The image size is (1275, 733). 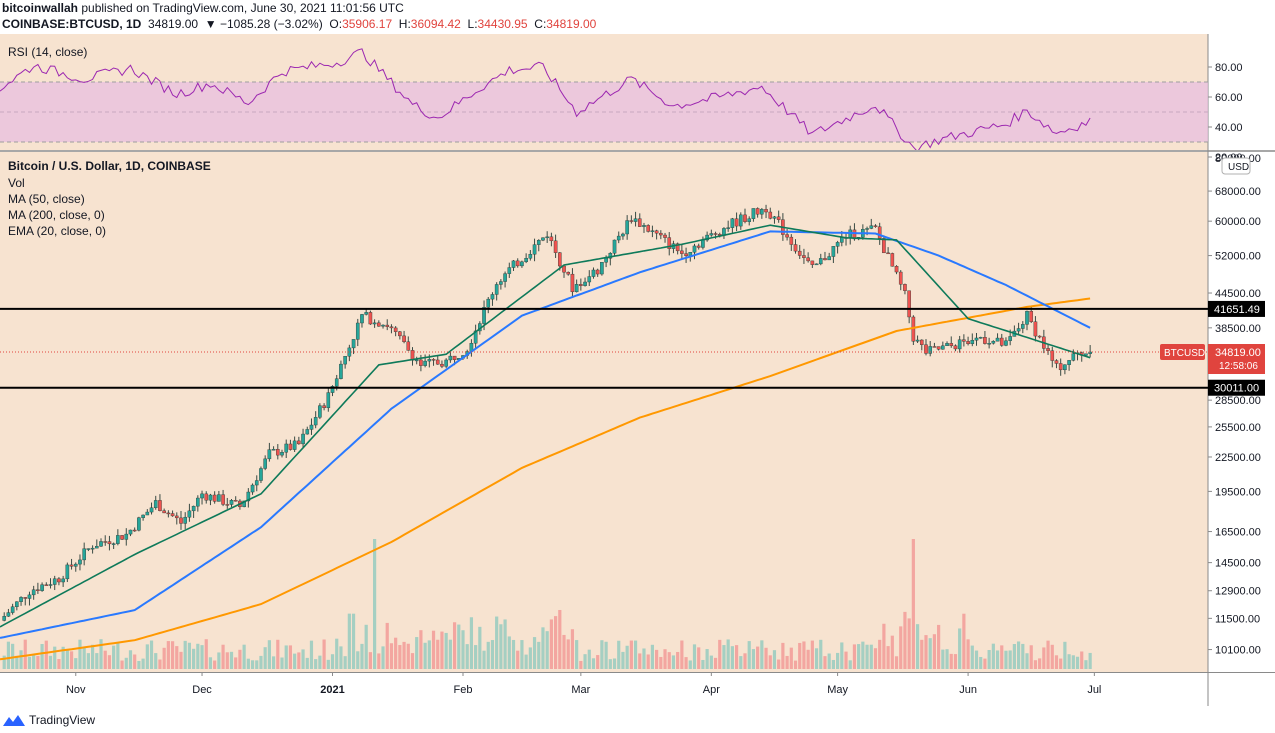 I want to click on hline-upper-label: 41651.49, so click(x=1237, y=310).